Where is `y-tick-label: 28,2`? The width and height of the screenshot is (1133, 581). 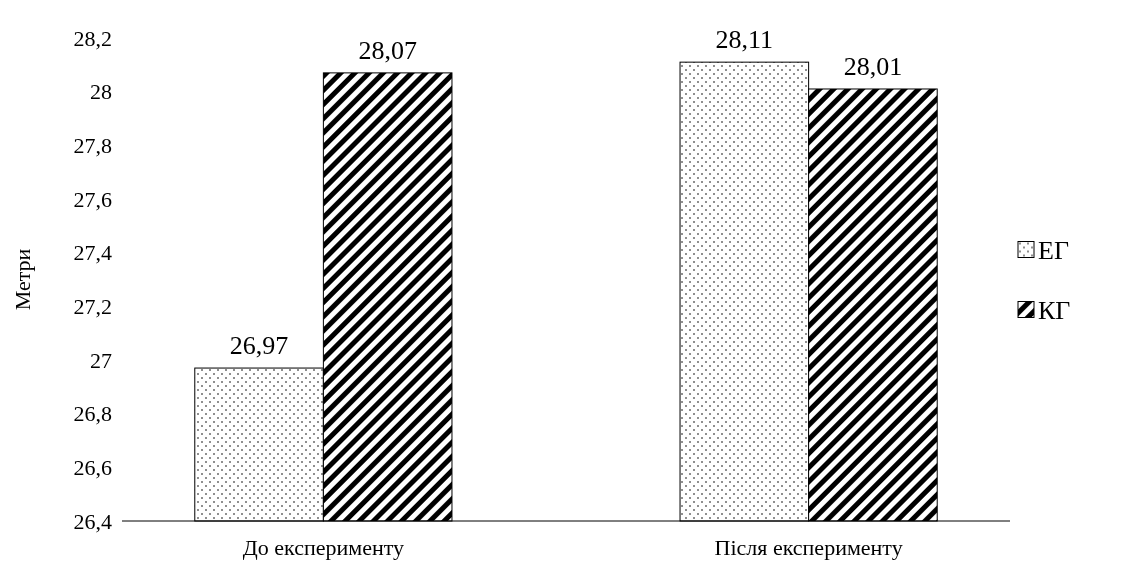
y-tick-label: 28,2 is located at coordinates (92, 38).